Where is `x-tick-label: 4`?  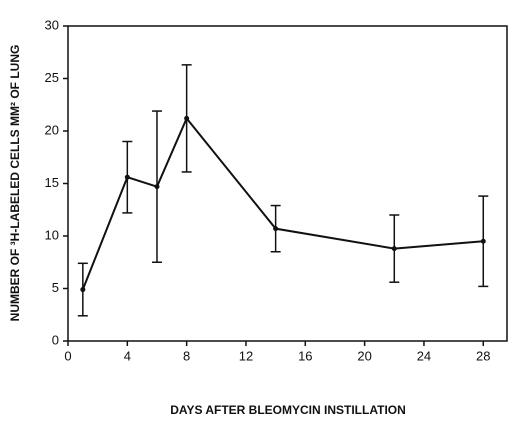 x-tick-label: 4 is located at coordinates (127, 355).